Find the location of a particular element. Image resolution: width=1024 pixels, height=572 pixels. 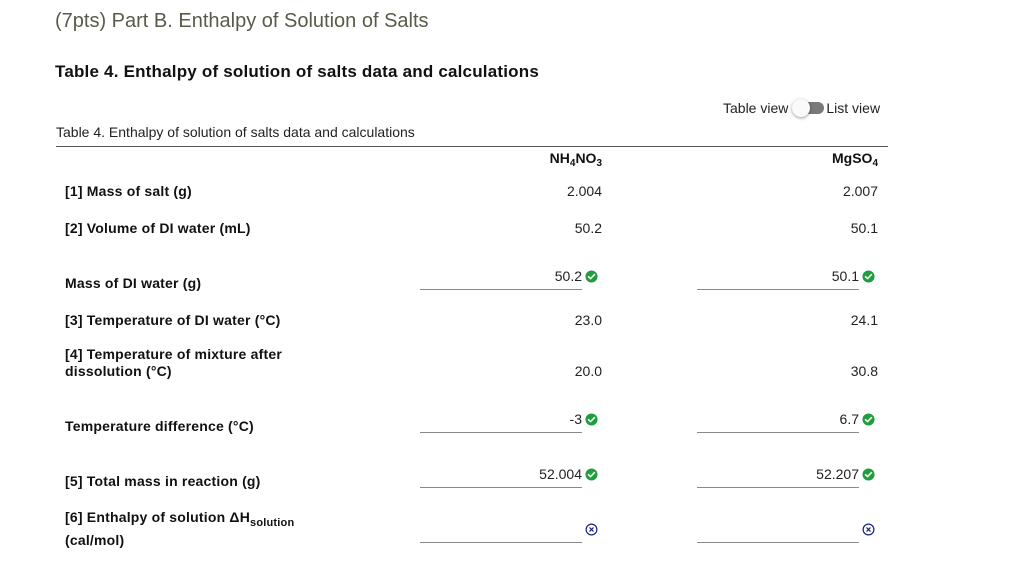

row-label-mass-salt: [1] Mass of salt (g) is located at coordinates (128, 191).